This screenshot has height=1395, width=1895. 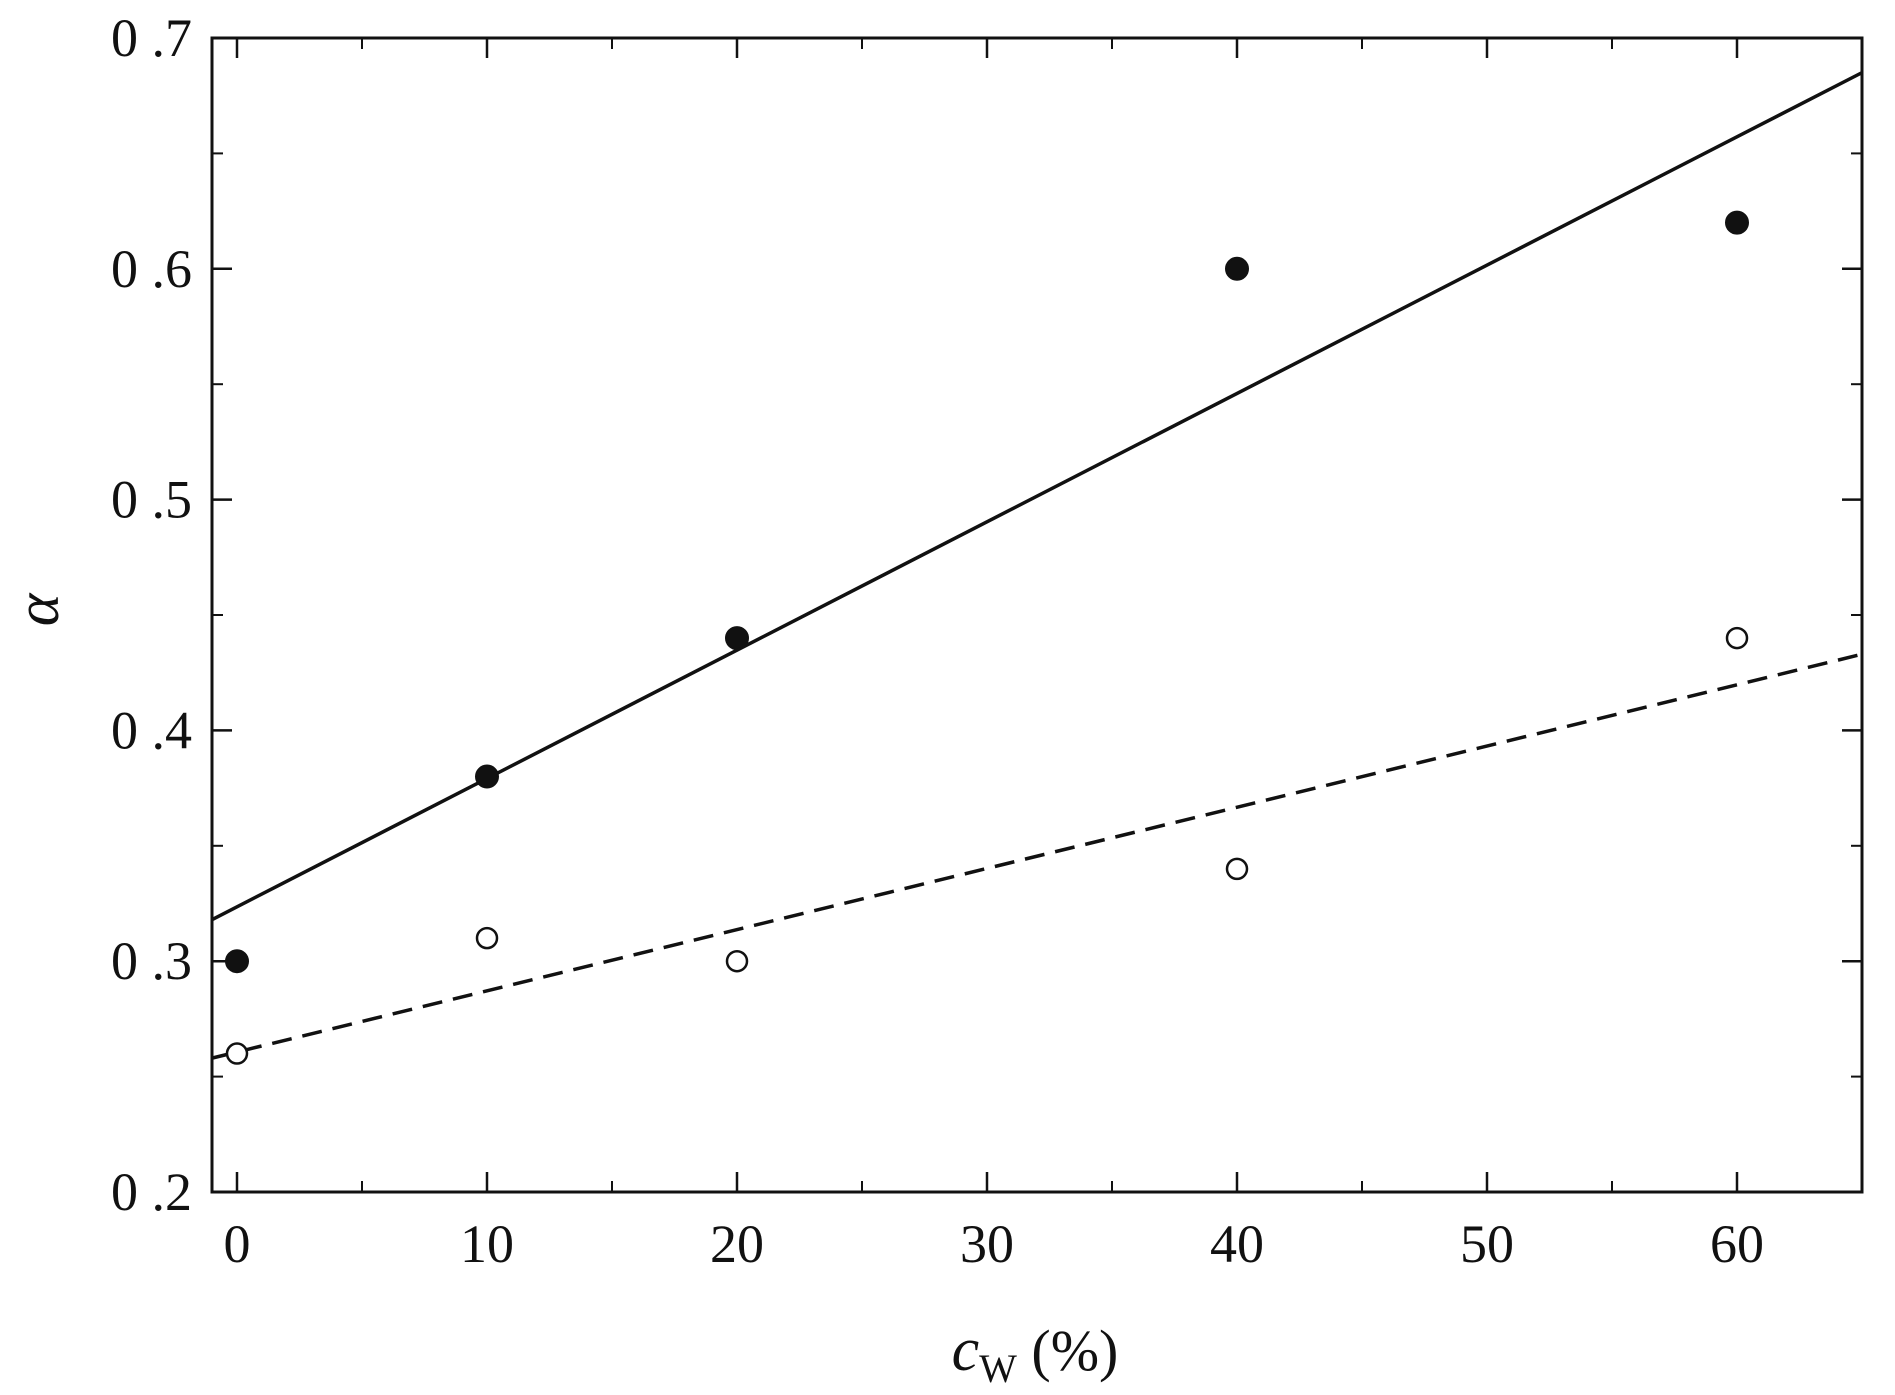 What do you see at coordinates (1237, 1244) in the screenshot?
I see `x-tick-label: 40` at bounding box center [1237, 1244].